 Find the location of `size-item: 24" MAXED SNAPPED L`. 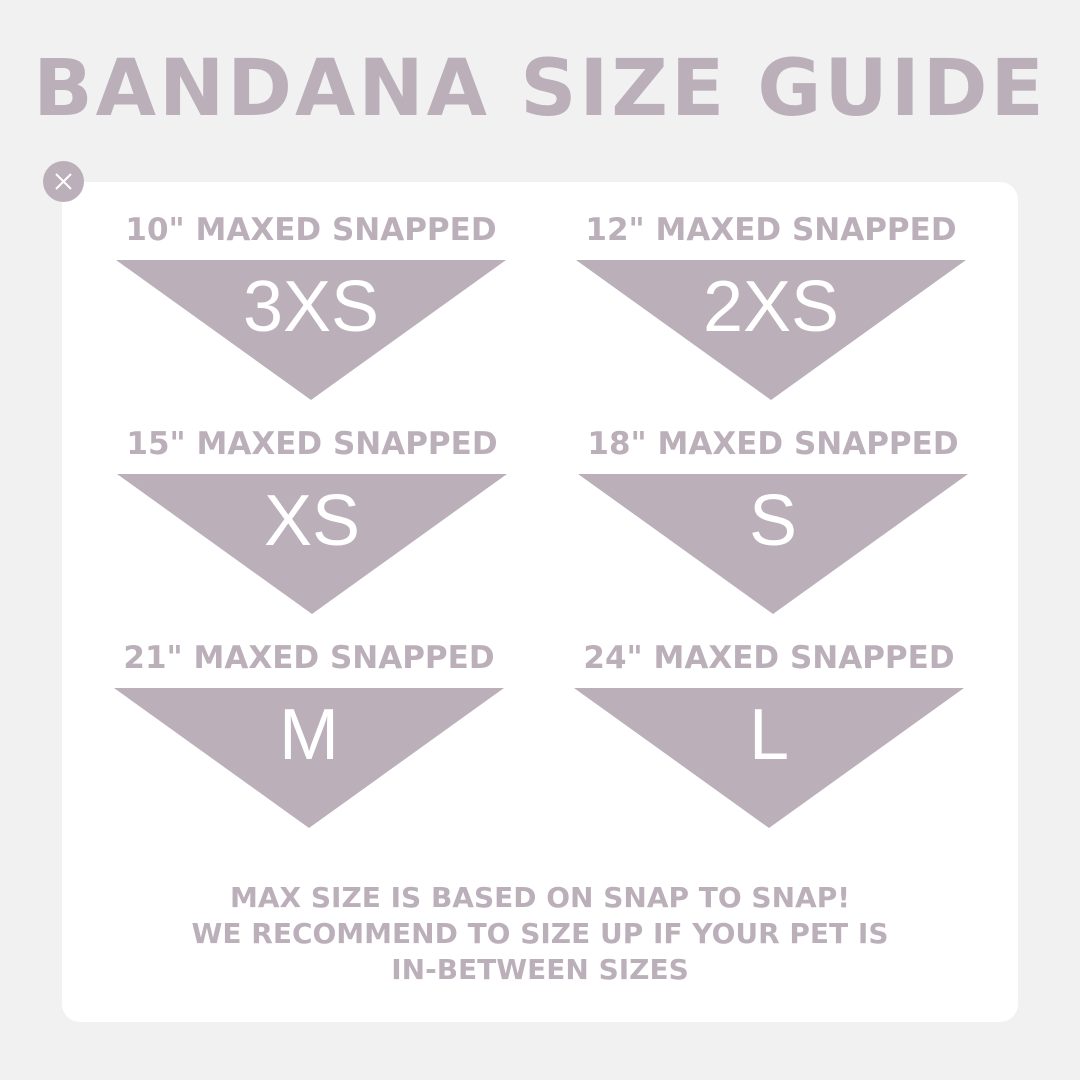

size-item: 24" MAXED SNAPPED L is located at coordinates (769, 744).